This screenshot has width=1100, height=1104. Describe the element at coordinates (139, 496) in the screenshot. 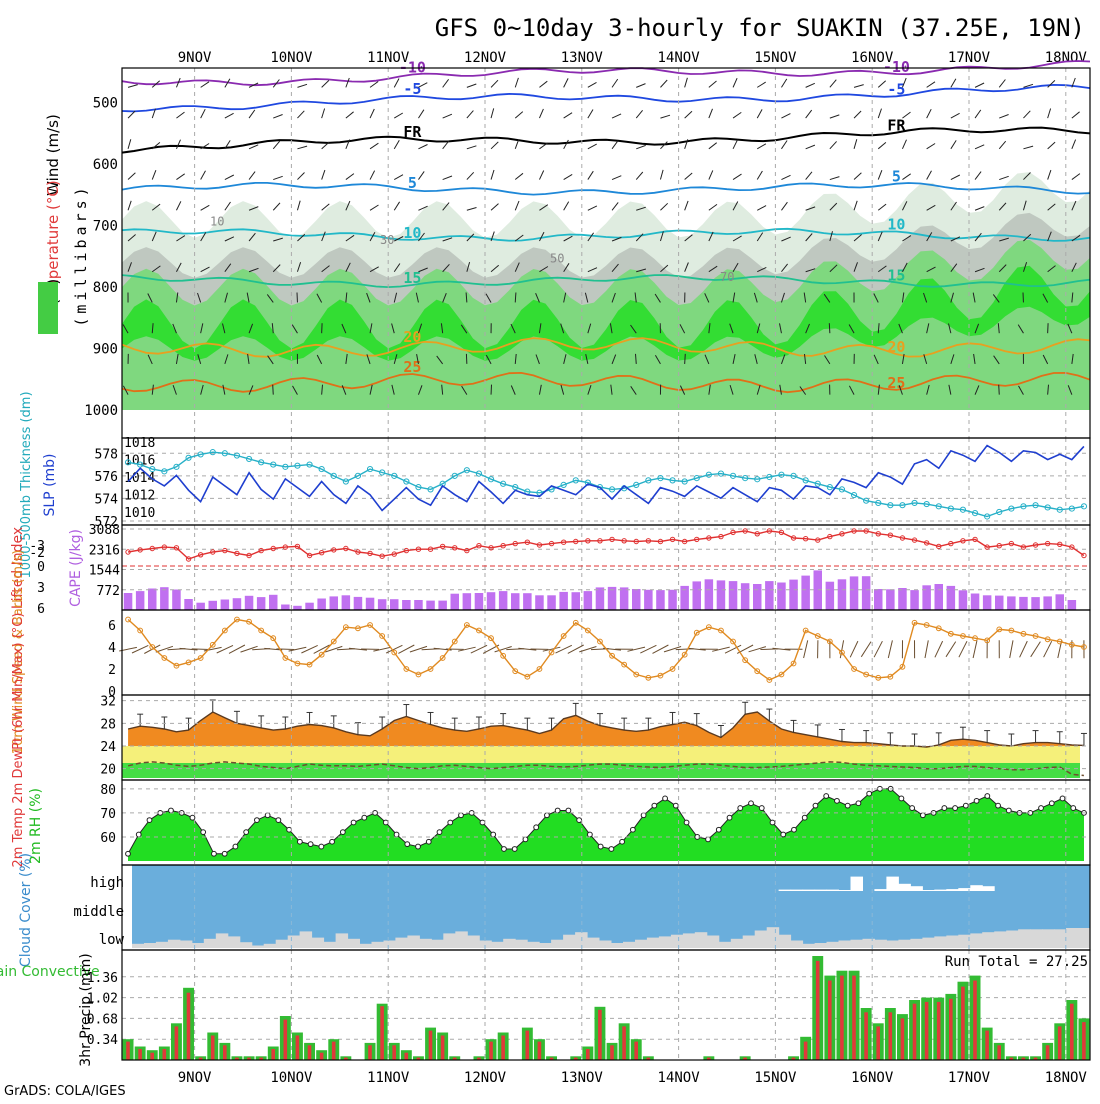

I see `slp-ytick: 1012` at that location.